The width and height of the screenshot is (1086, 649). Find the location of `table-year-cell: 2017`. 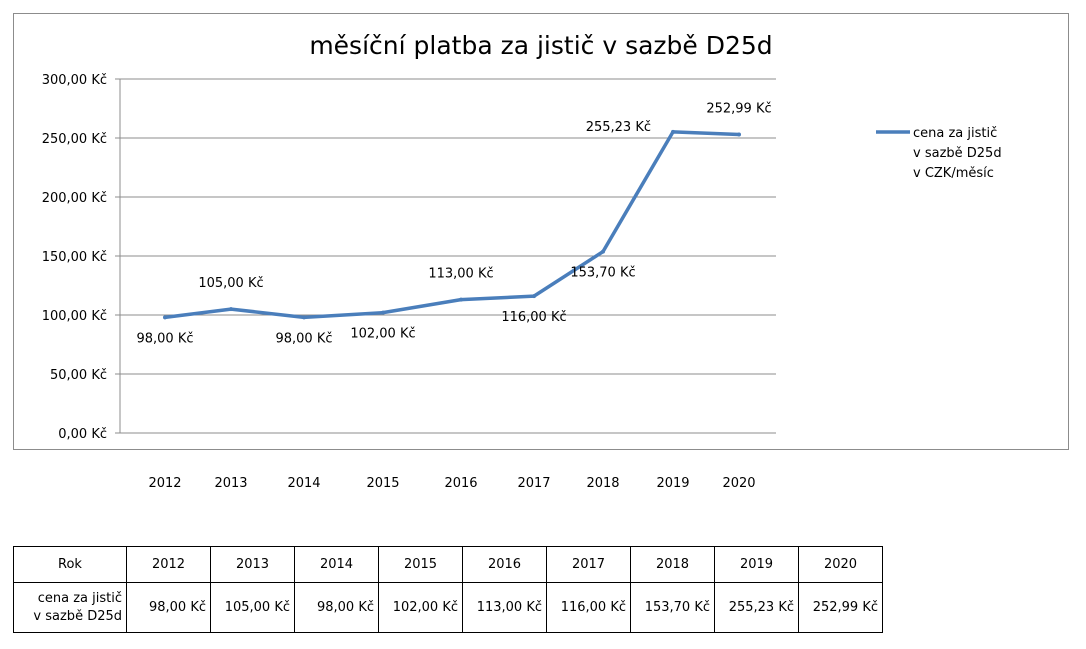

table-year-cell: 2017 is located at coordinates (588, 564).